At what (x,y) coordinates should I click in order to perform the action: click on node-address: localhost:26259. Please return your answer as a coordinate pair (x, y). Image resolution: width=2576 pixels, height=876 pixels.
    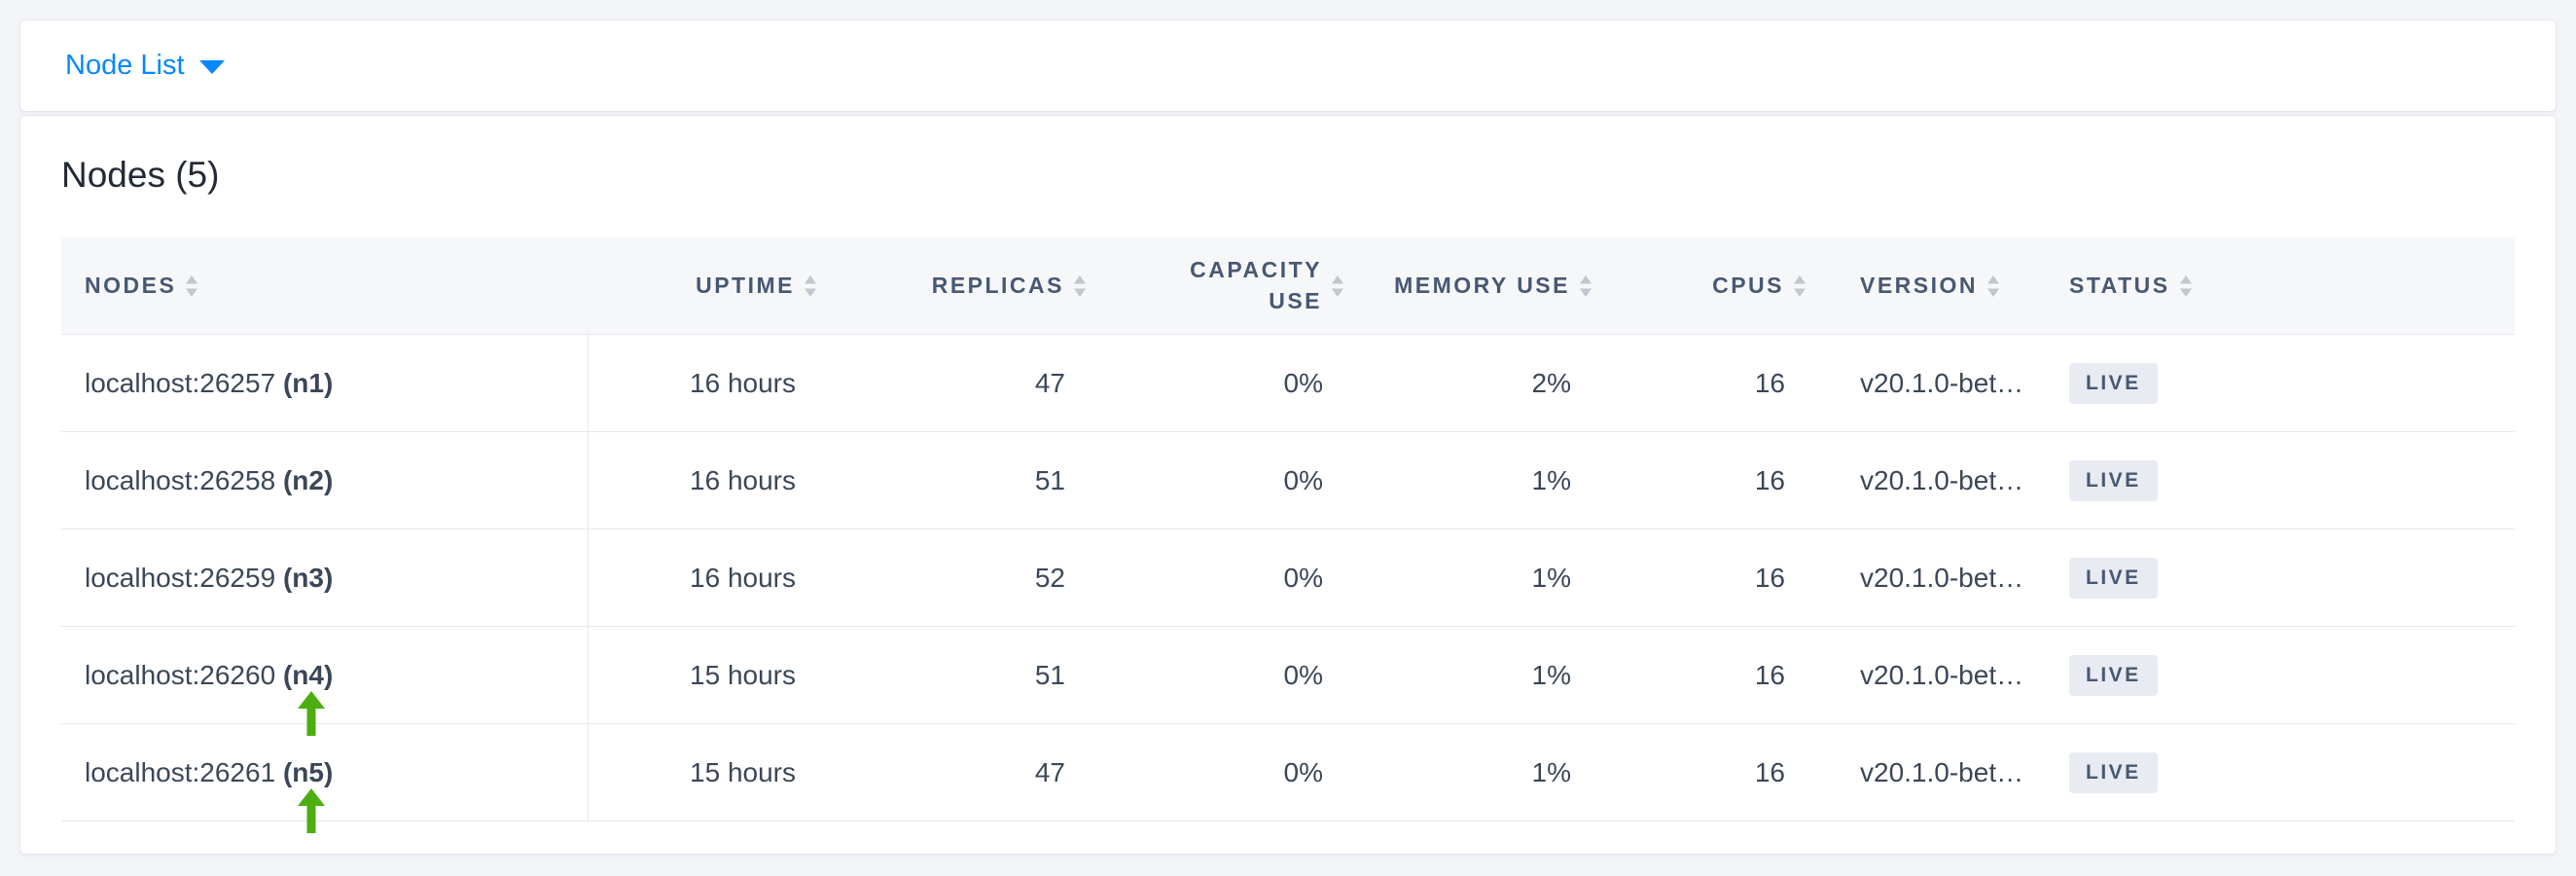
    Looking at the image, I should click on (180, 578).